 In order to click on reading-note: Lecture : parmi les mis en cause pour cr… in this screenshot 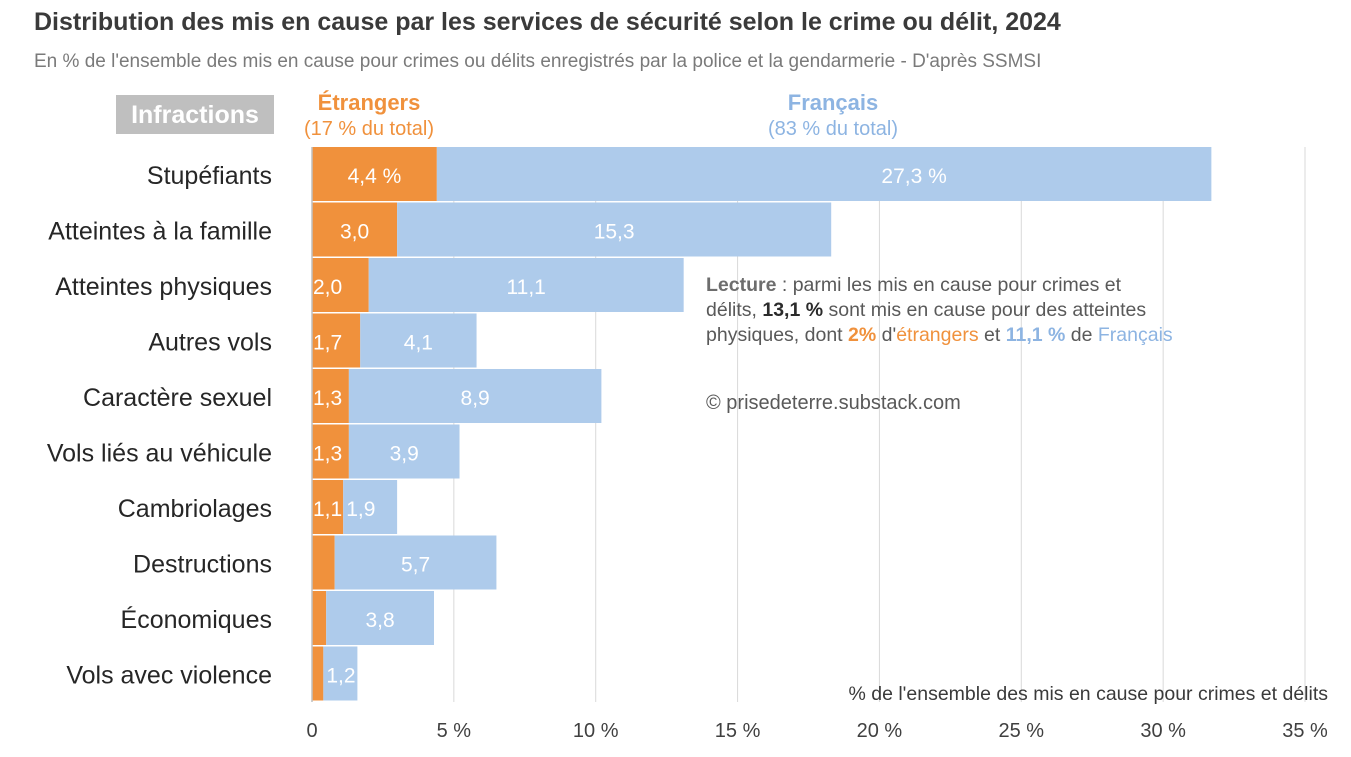, I will do `click(941, 310)`.